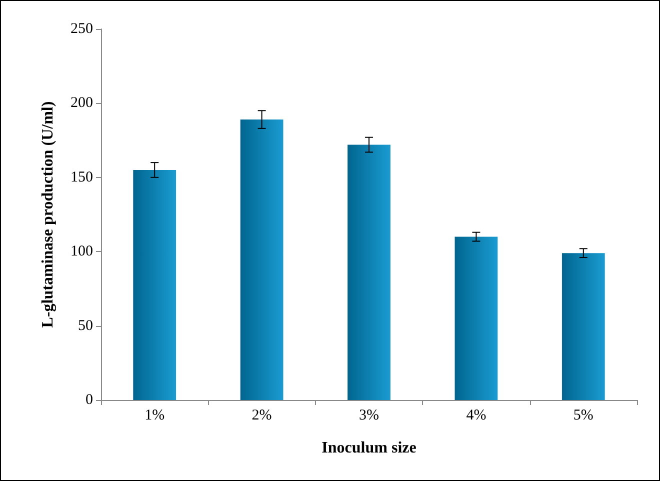 The image size is (660, 481). Describe the element at coordinates (262, 416) in the screenshot. I see `x-tick-label: 2%` at that location.